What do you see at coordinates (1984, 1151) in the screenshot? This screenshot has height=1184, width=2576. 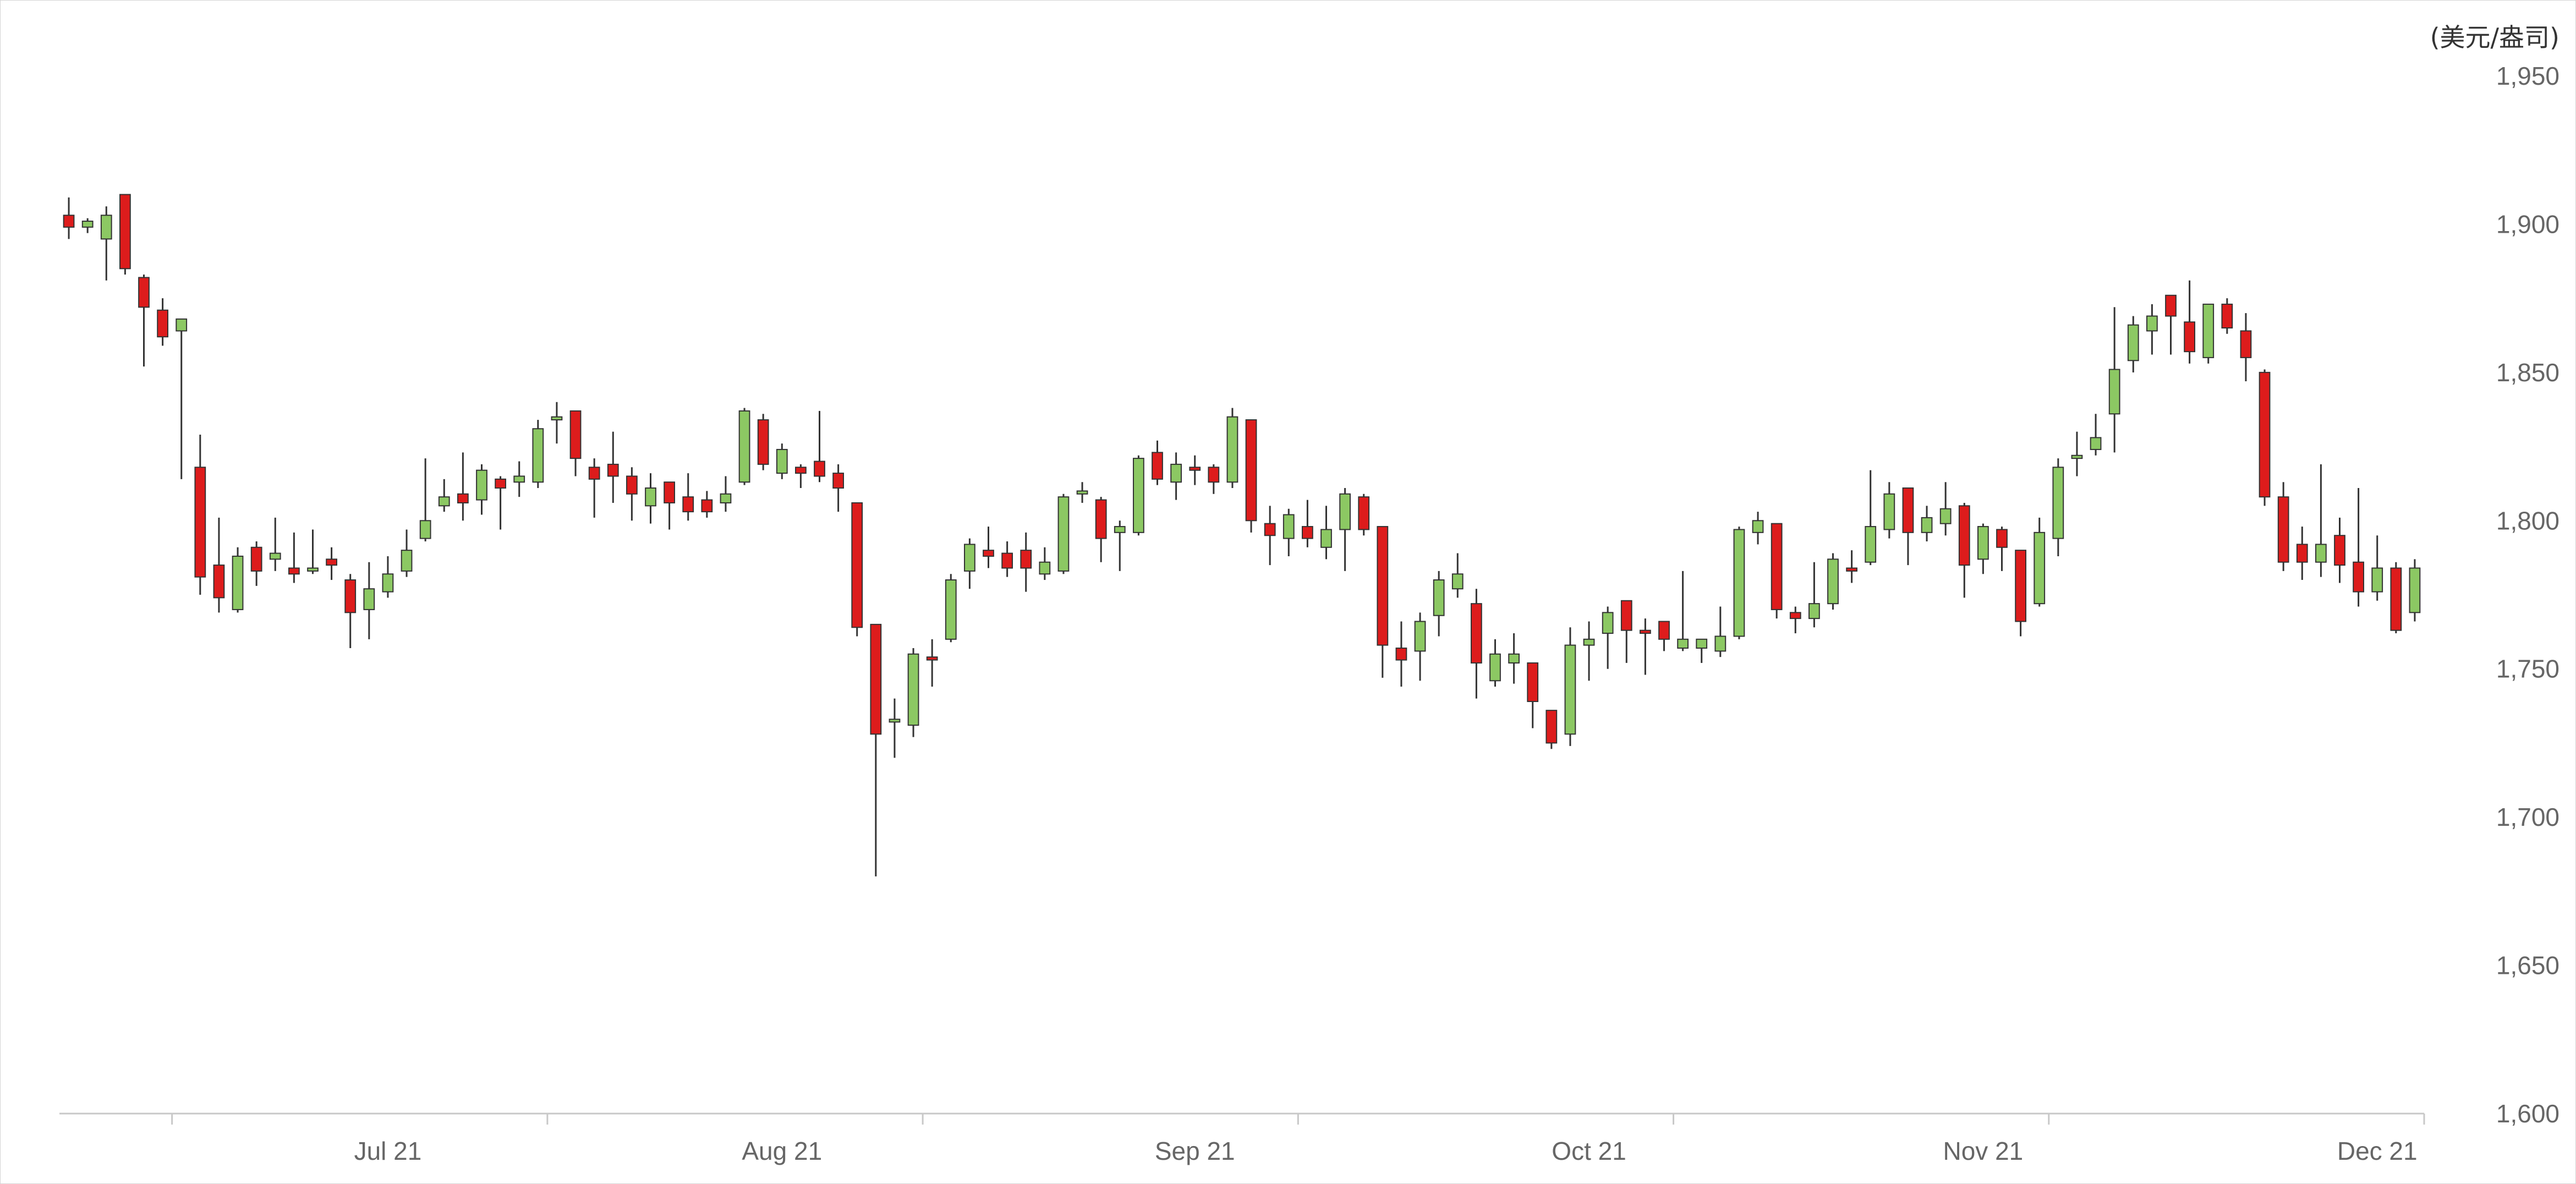 I see `x-tick-label: Nov 21` at bounding box center [1984, 1151].